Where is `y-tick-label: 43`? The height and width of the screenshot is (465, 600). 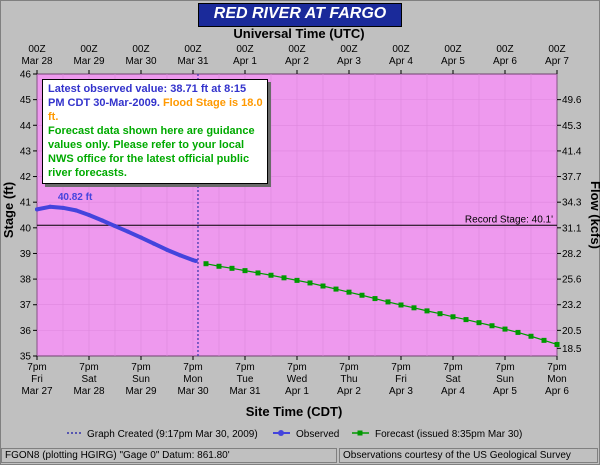 y-tick-label: 43 is located at coordinates (26, 151).